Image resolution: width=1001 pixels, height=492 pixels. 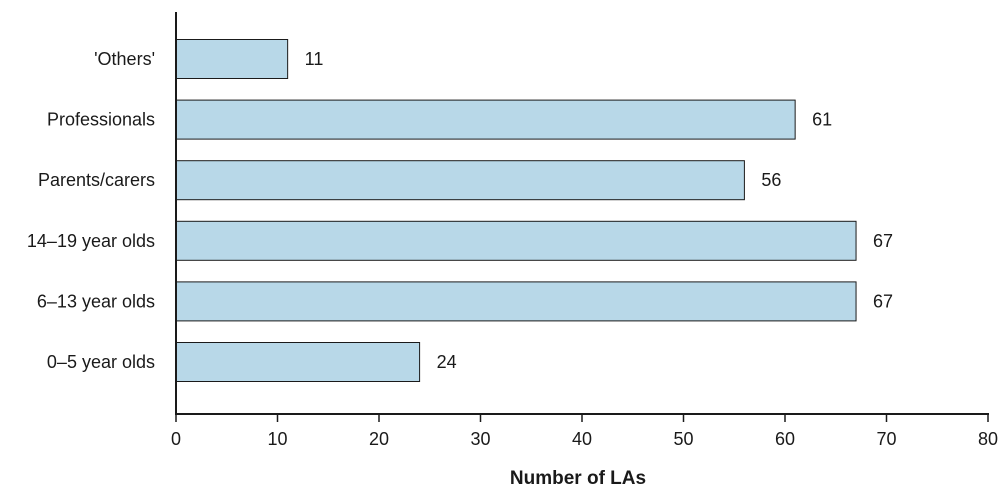 I want to click on x-tick-label: 60, so click(x=785, y=439).